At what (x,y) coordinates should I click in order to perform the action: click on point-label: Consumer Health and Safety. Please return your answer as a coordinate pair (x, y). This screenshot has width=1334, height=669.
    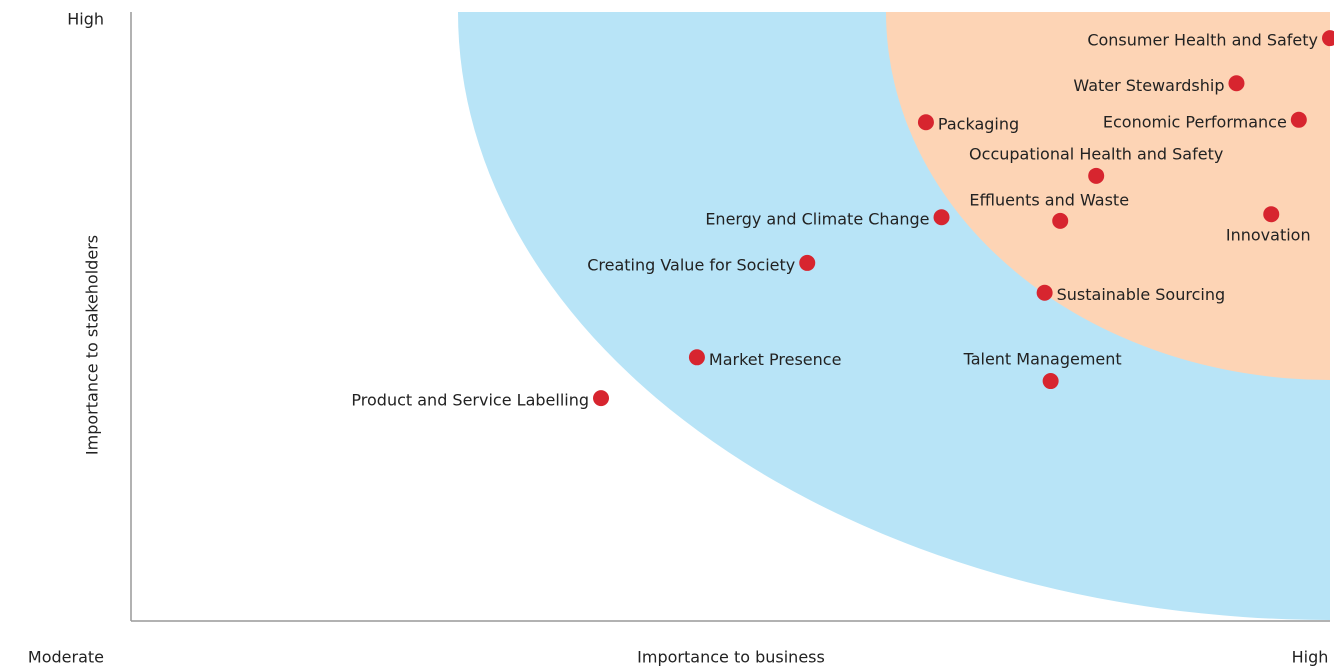
    Looking at the image, I should click on (1202, 40).